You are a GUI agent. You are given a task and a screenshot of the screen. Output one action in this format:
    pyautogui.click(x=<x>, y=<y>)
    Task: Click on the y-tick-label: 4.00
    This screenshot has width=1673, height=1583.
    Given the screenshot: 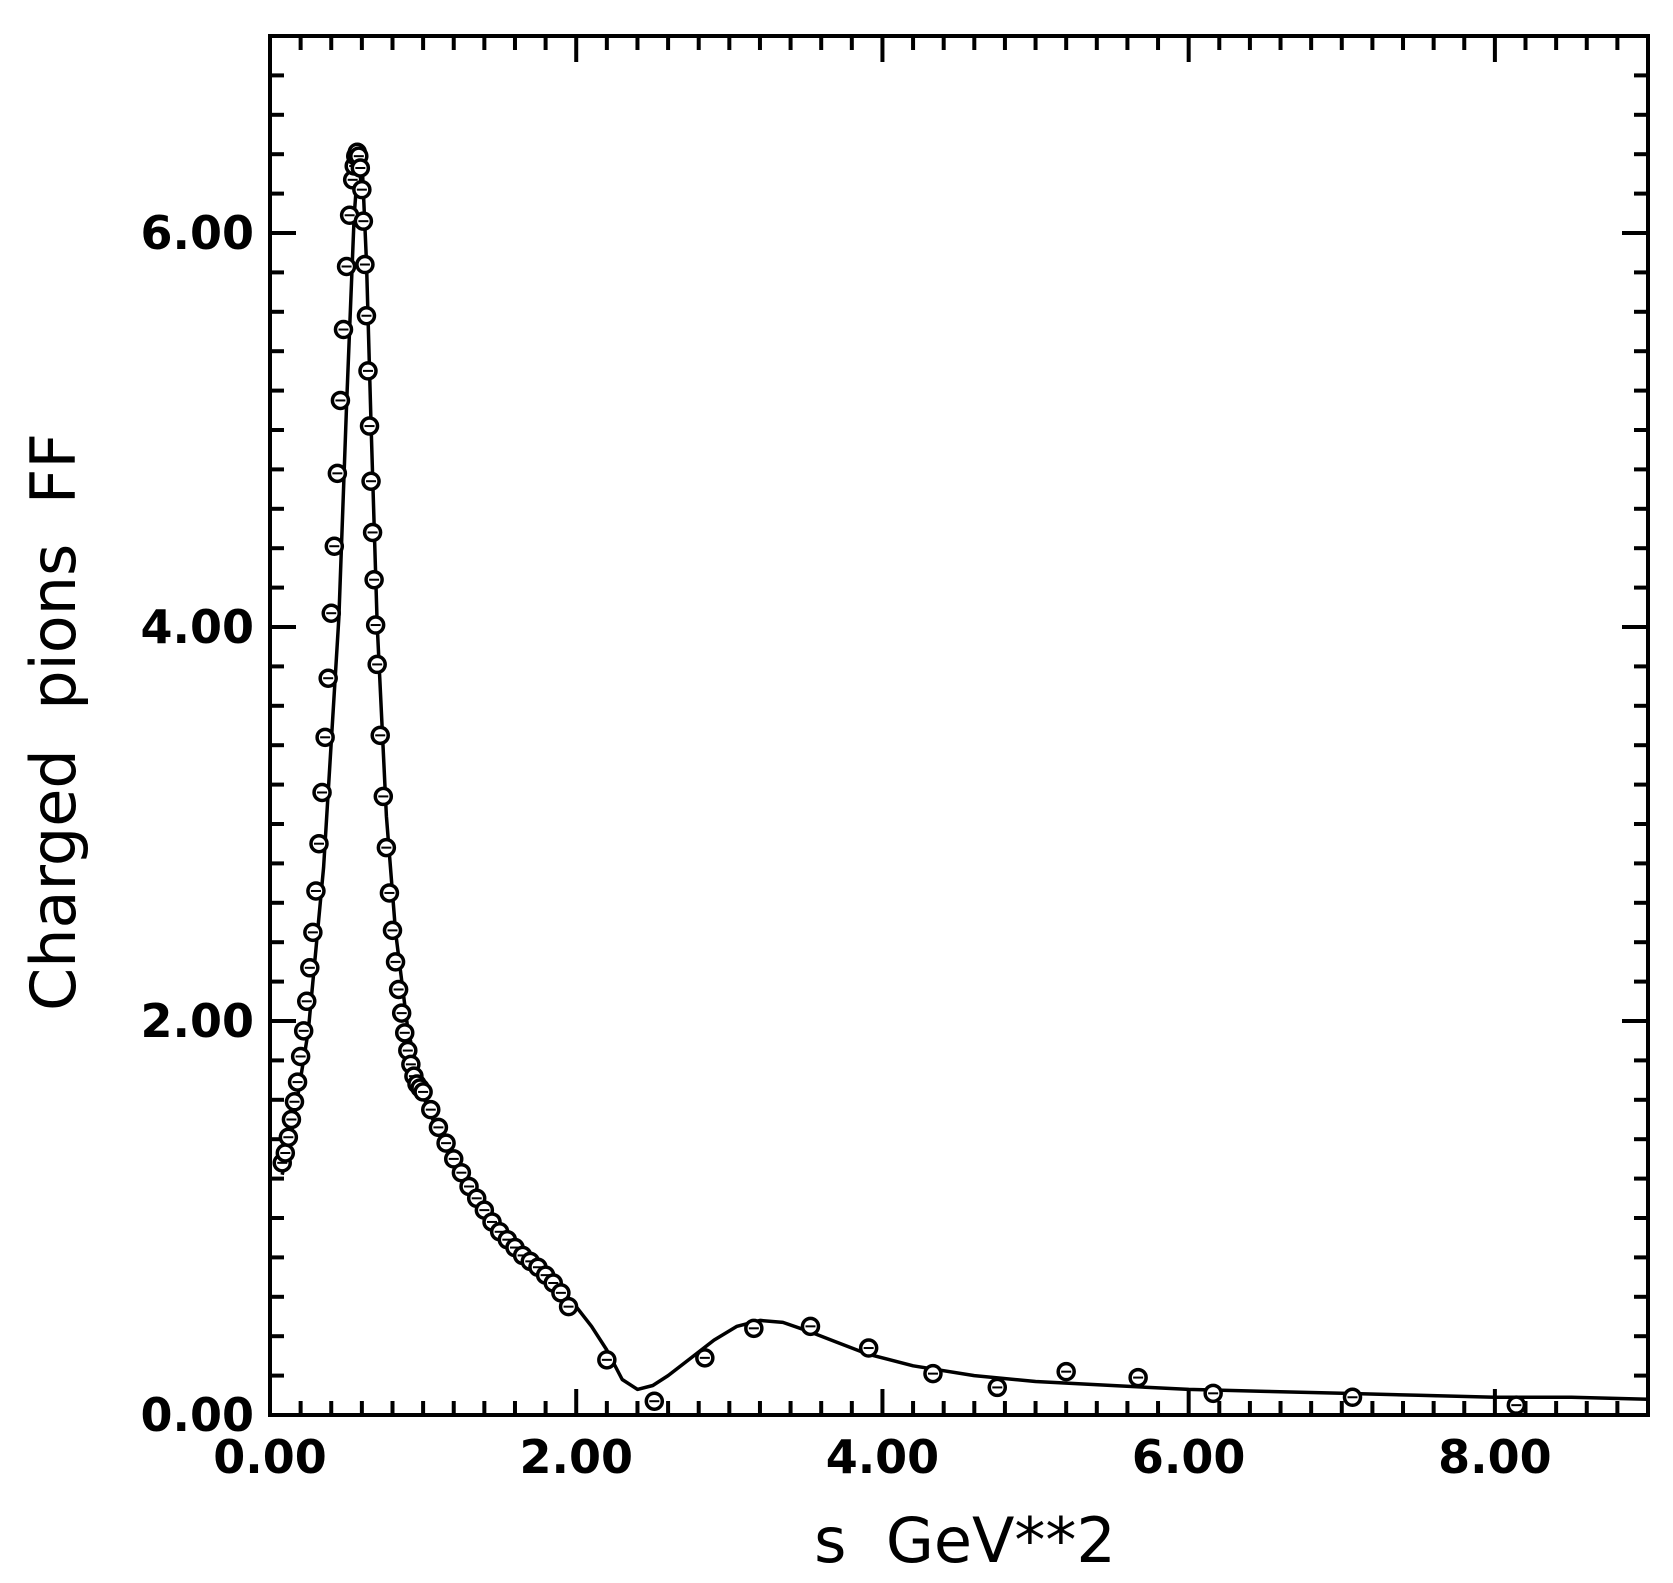 What is the action you would take?
    pyautogui.click(x=198, y=627)
    